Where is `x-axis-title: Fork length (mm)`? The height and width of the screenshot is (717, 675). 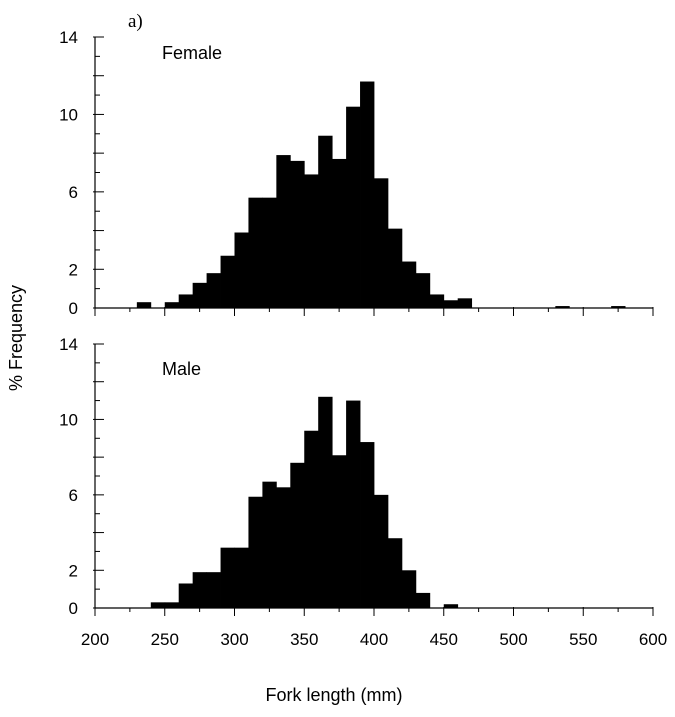 x-axis-title: Fork length (mm) is located at coordinates (333, 695).